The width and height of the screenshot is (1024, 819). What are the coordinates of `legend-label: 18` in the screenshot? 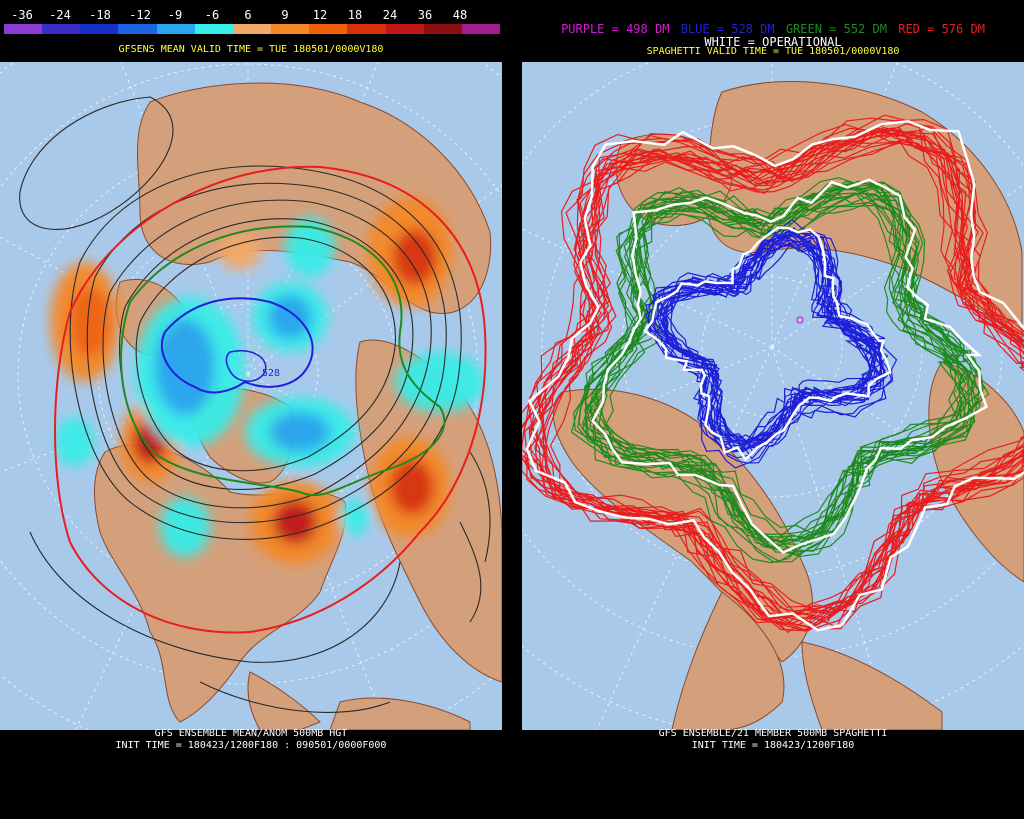 It's located at (355, 15).